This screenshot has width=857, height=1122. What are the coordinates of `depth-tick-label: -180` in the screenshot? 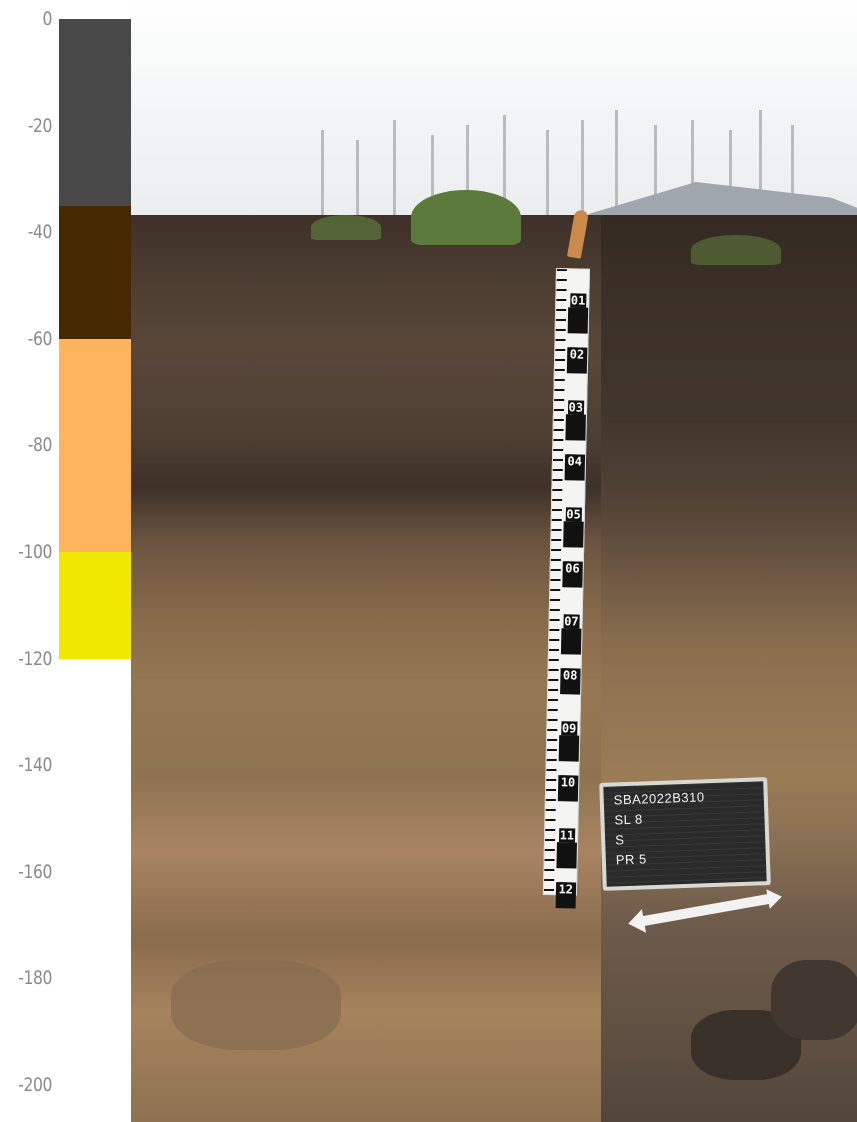 It's located at (35, 978).